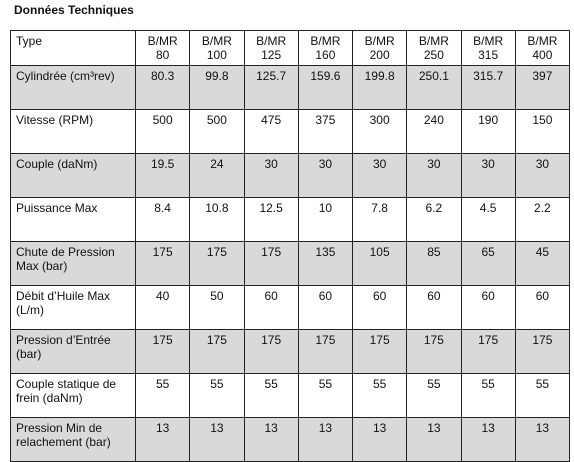  What do you see at coordinates (73, 439) in the screenshot?
I see `row-label: Pression Min de relachement (bar)` at bounding box center [73, 439].